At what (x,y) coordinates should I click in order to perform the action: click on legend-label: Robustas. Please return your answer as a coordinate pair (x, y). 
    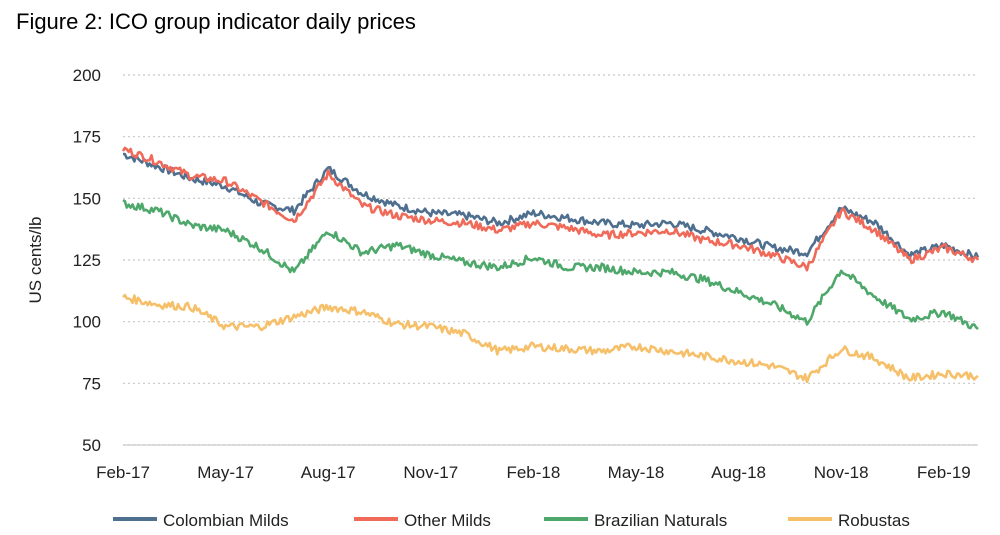
    Looking at the image, I should click on (874, 520).